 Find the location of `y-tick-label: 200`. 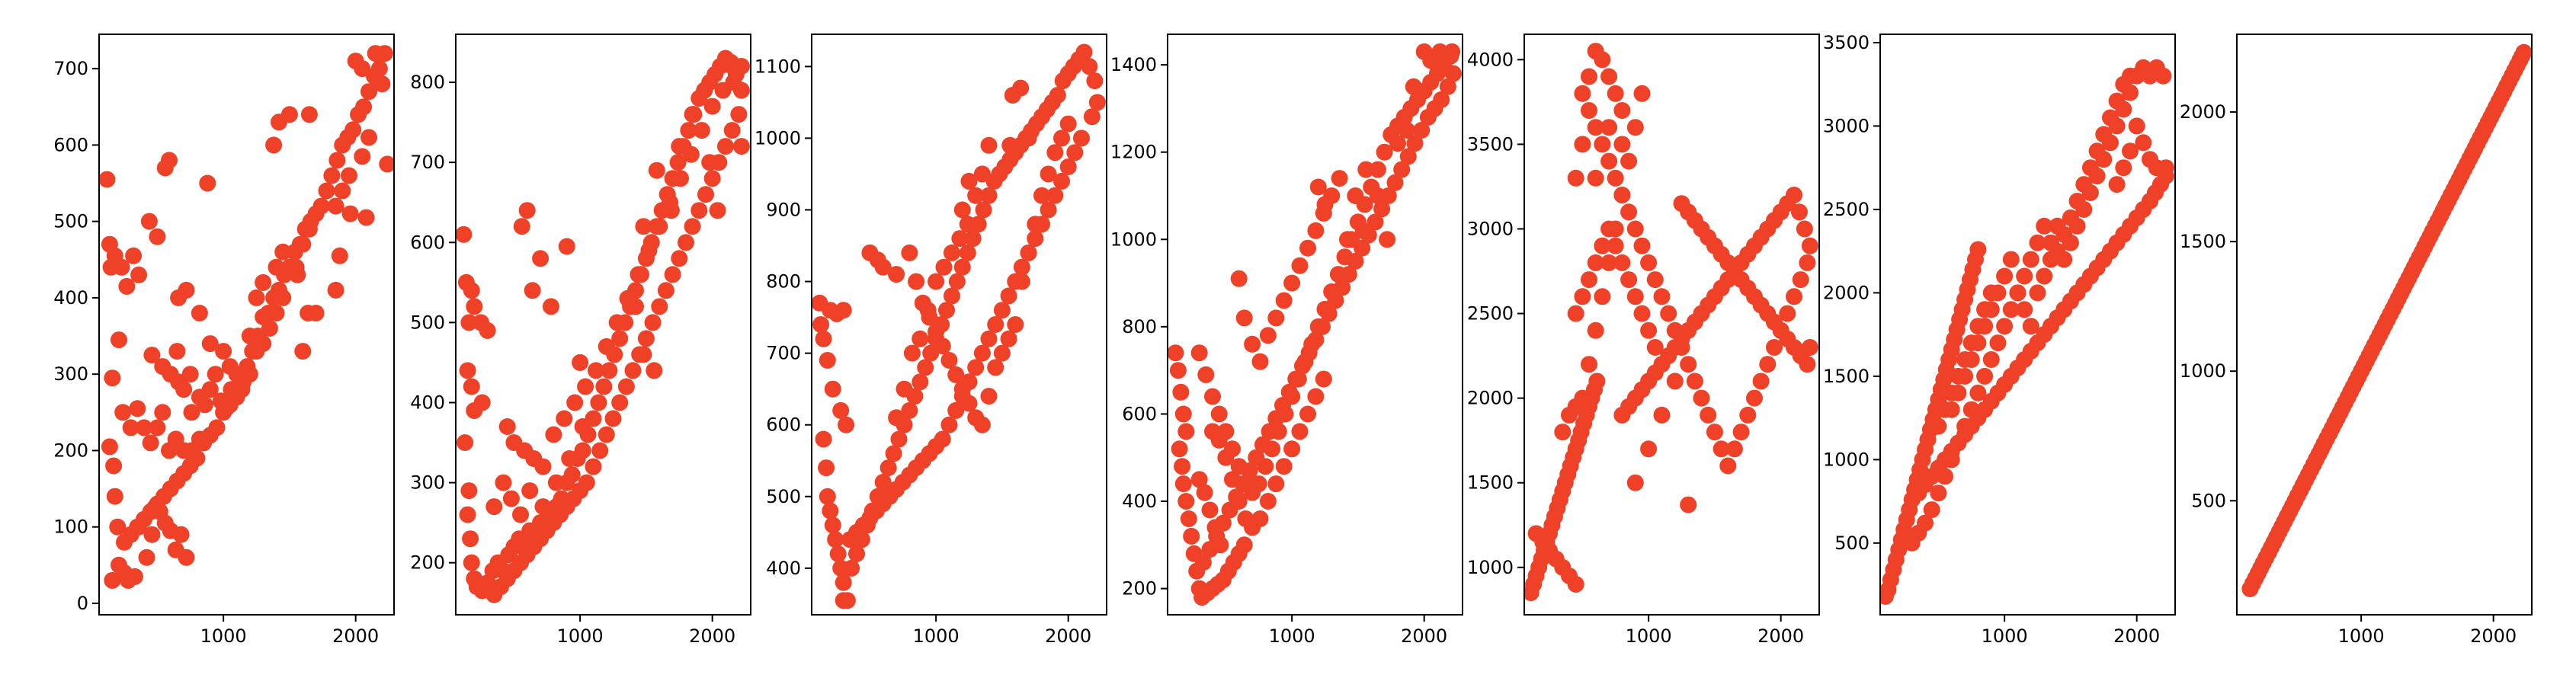

y-tick-label: 200 is located at coordinates (1139, 589).